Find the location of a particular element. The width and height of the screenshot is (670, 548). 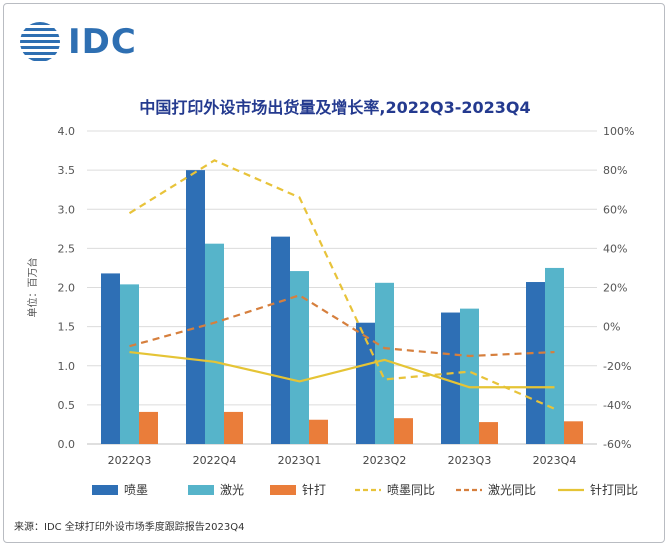

y2-tick-label: 40% is located at coordinates (615, 248).